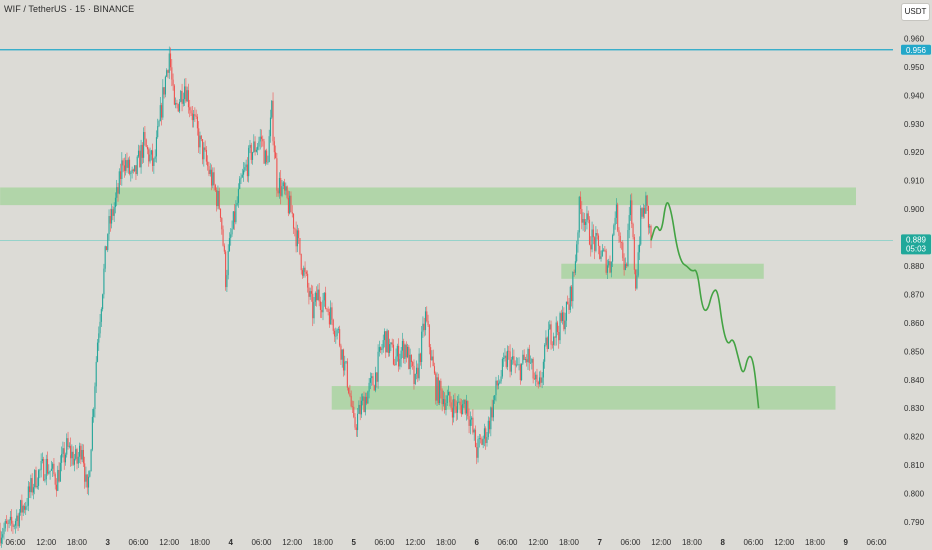  What do you see at coordinates (692, 542) in the screenshot?
I see `x-tick-label: 18:00` at bounding box center [692, 542].